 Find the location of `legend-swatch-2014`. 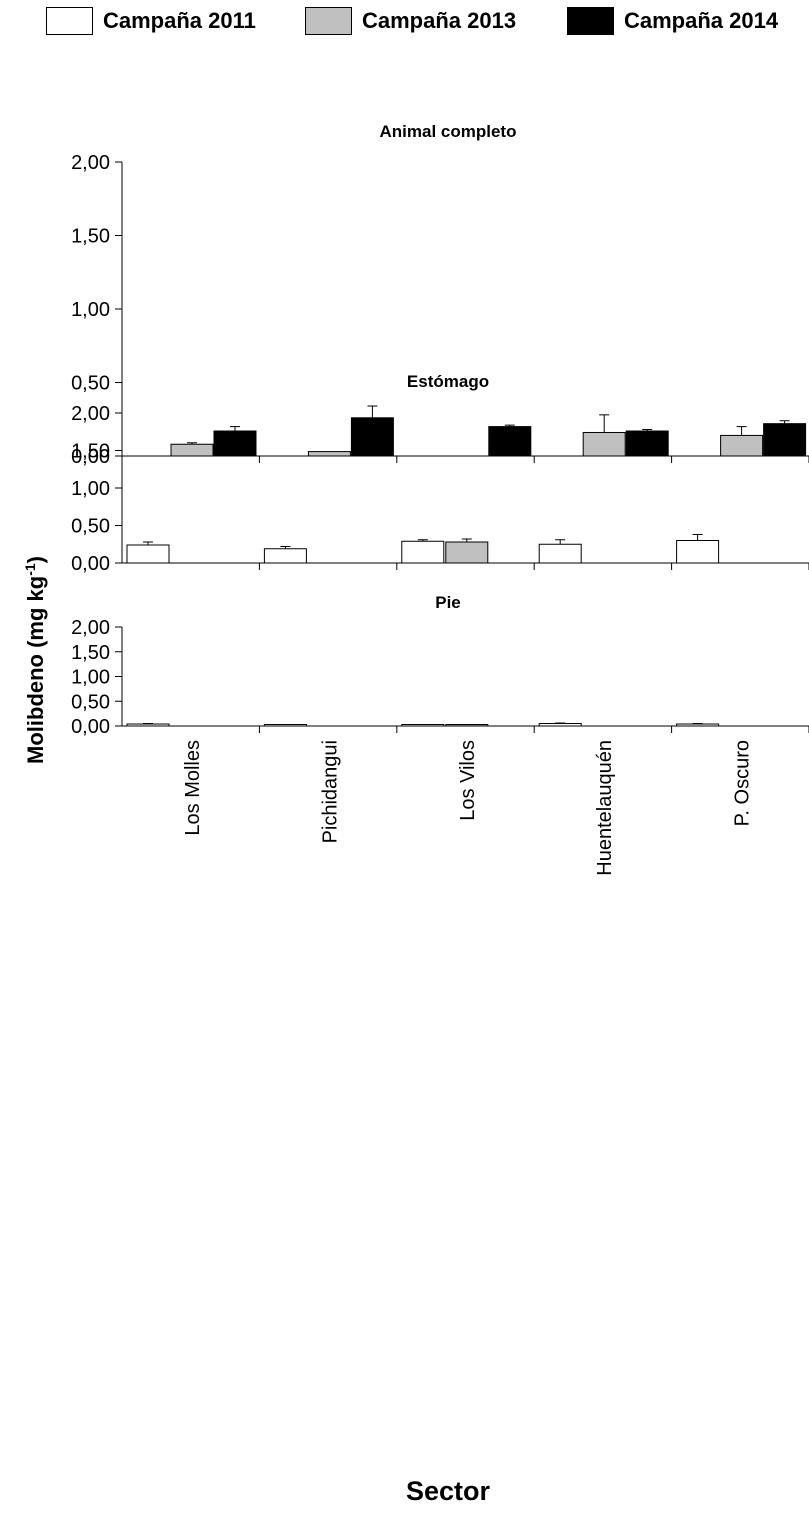

legend-swatch-2014 is located at coordinates (590, 21).